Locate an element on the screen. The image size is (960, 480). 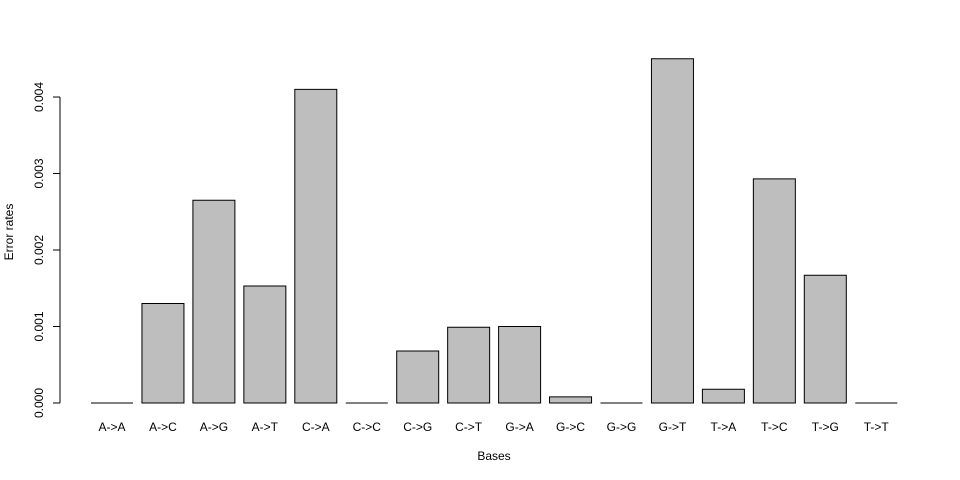
x-axis-title: Bases is located at coordinates (493, 456).